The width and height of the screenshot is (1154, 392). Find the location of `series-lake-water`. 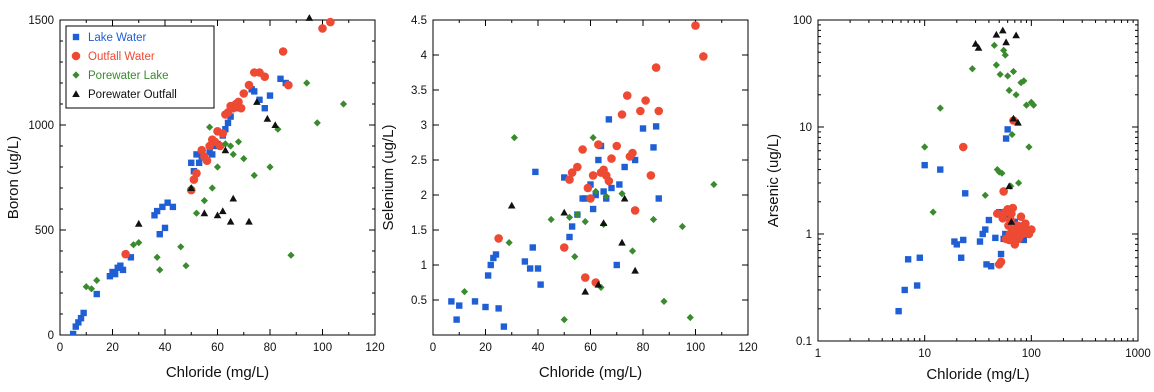

series-lake-water is located at coordinates (555, 223).